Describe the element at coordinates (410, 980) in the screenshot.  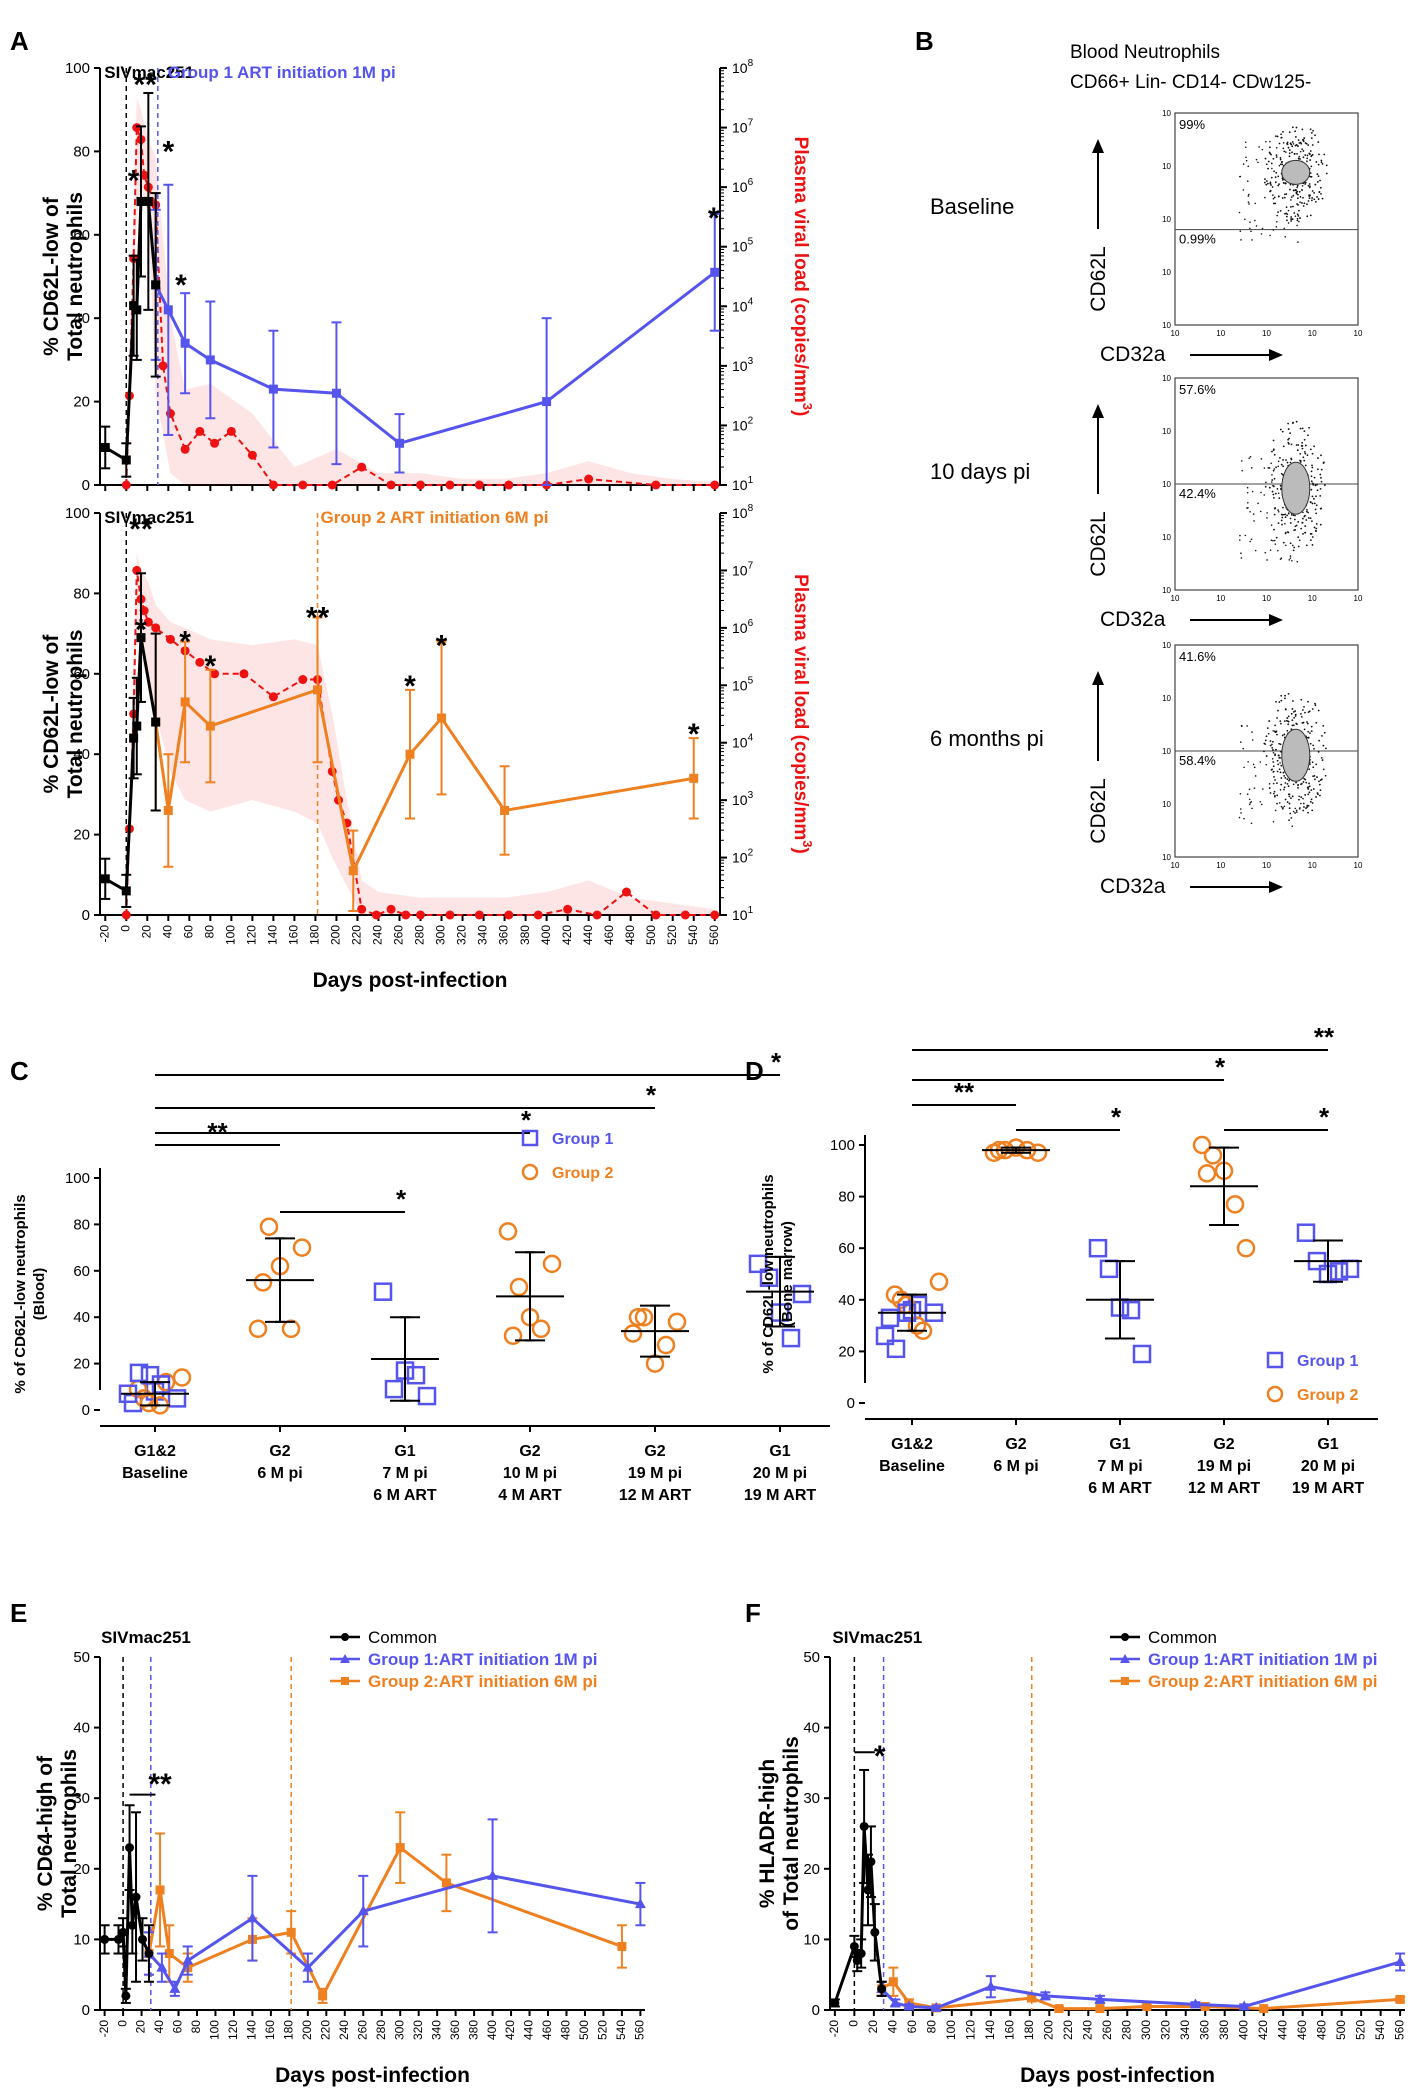
I see `x-axis-title: Days post-infection` at that location.